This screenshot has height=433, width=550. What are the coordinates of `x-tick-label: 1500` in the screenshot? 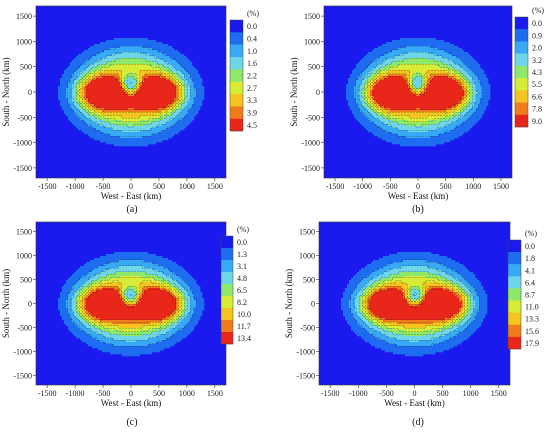 It's located at (501, 186).